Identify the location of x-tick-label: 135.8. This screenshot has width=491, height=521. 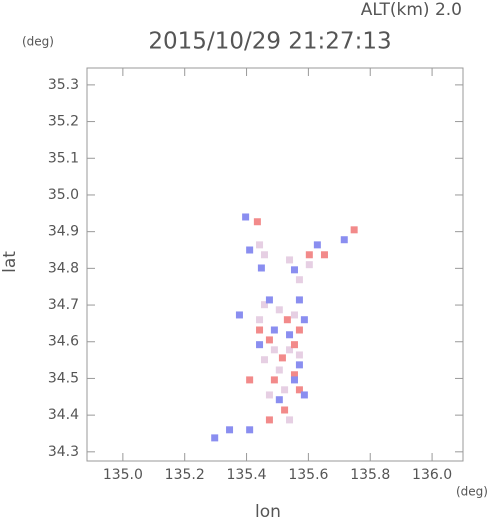
(370, 475).